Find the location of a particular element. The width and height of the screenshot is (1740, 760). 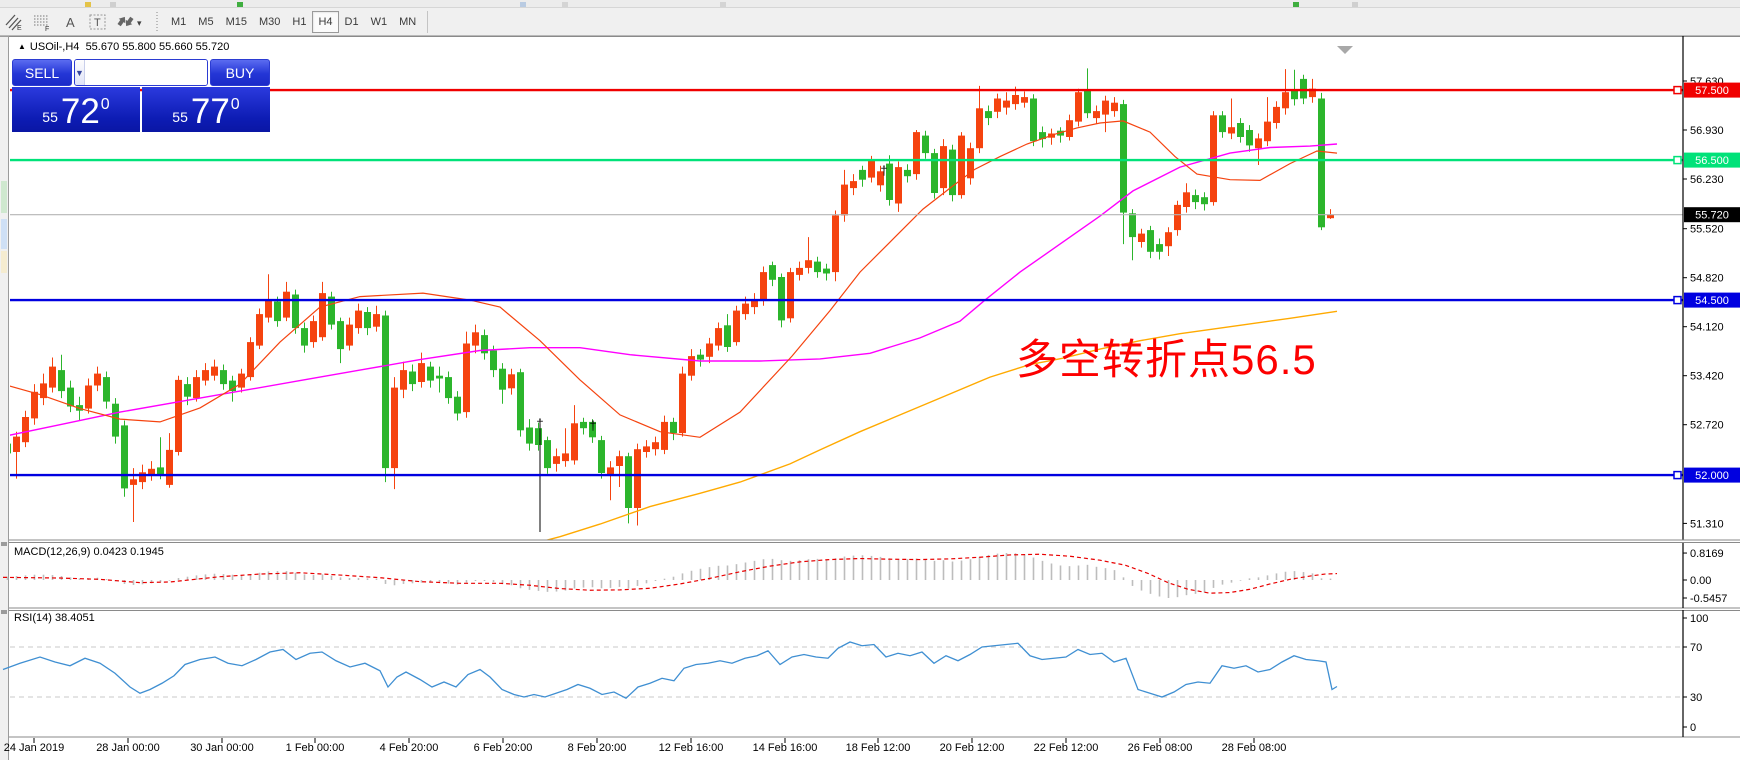

price-tick-label: 51.310 is located at coordinates (1707, 524).